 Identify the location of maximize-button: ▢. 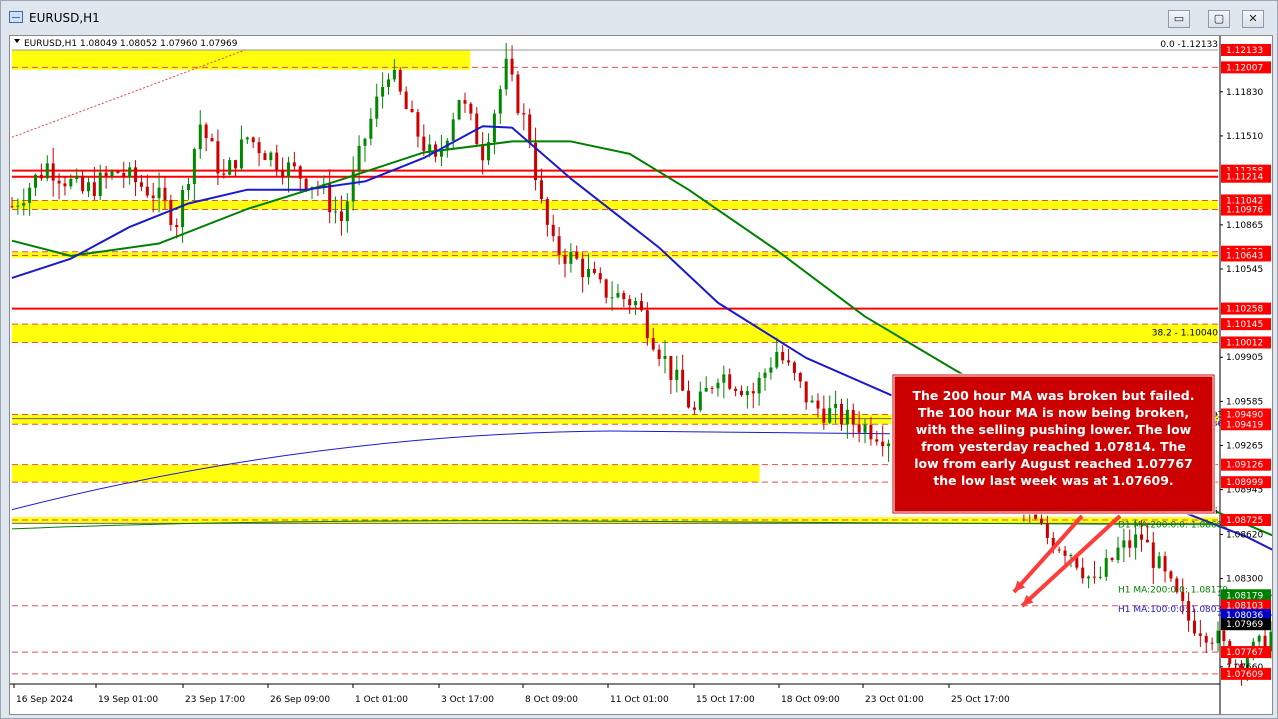
(1219, 19).